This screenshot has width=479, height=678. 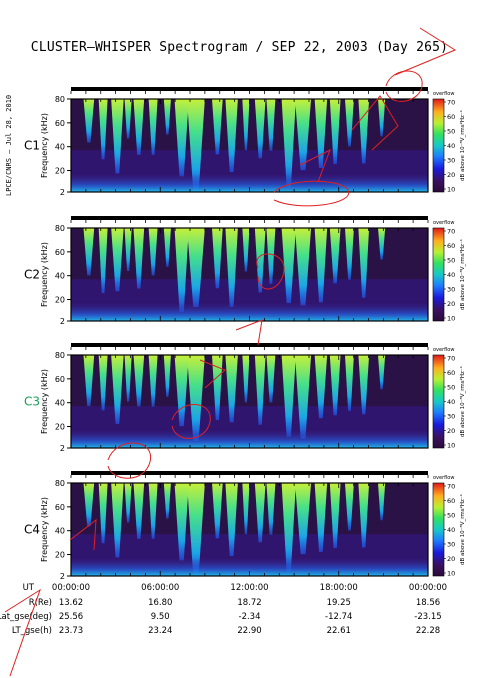 What do you see at coordinates (339, 603) in the screenshot?
I see `ephemeris-value: 19.25` at bounding box center [339, 603].